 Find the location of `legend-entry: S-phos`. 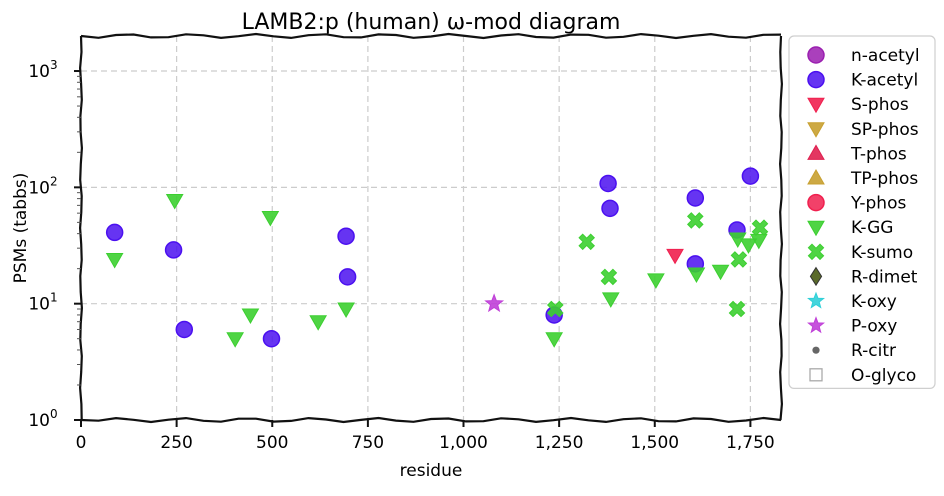

legend-entry: S-phos is located at coordinates (858, 105).